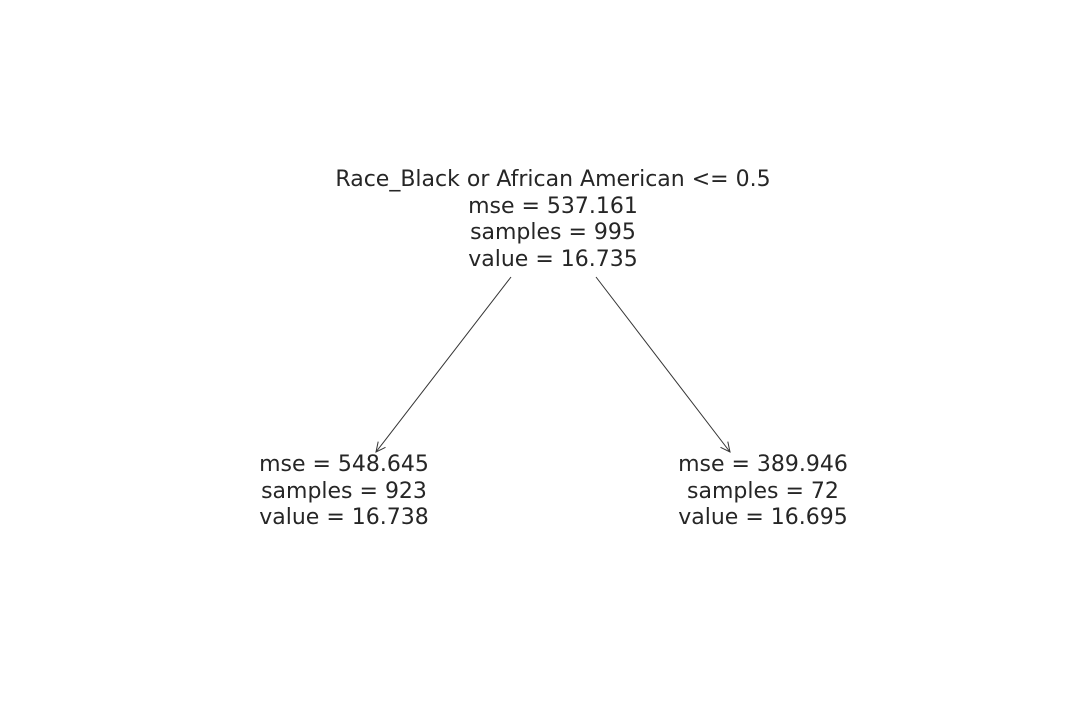 The height and width of the screenshot is (720, 1080). What do you see at coordinates (553, 259) in the screenshot?
I see `root-value: value = 16.735` at bounding box center [553, 259].